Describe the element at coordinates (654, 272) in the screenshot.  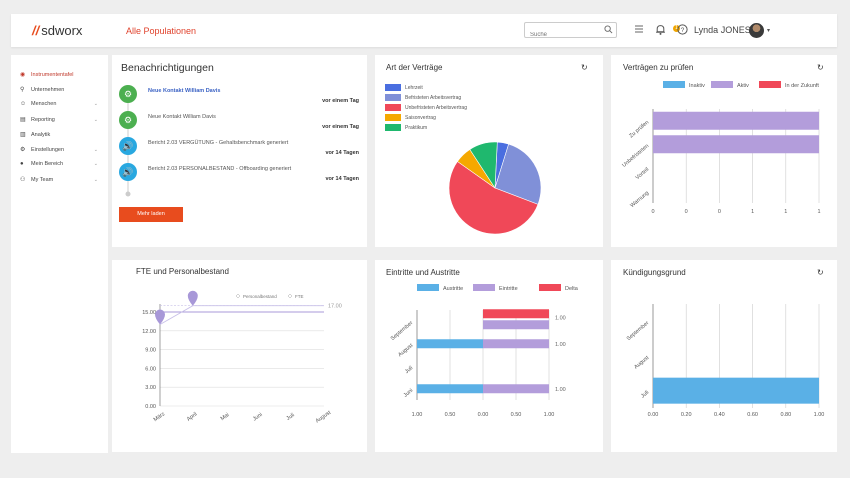
I see `termination-title: Kündigungsgrund` at that location.